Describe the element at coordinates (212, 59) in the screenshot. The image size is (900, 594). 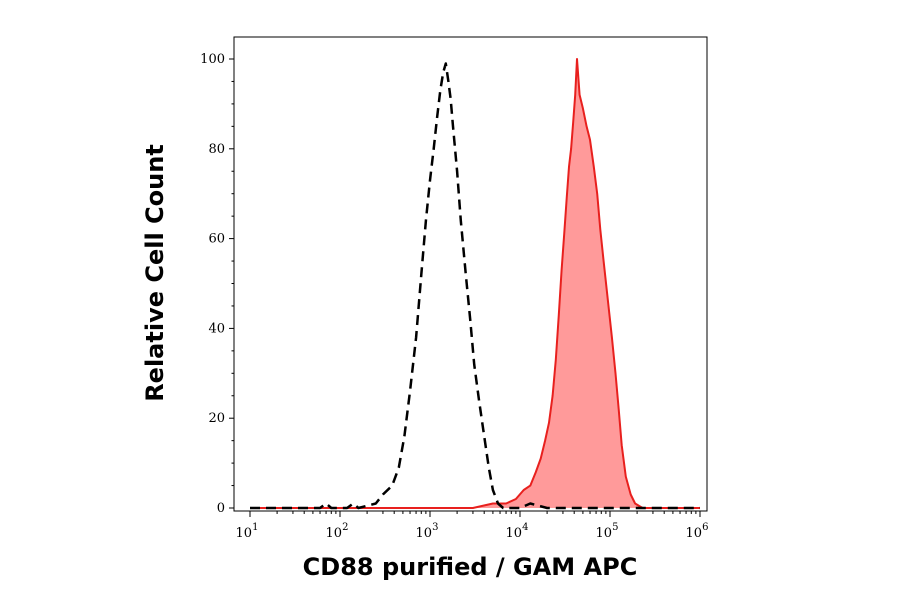
I see `y-tick-label: 100` at that location.